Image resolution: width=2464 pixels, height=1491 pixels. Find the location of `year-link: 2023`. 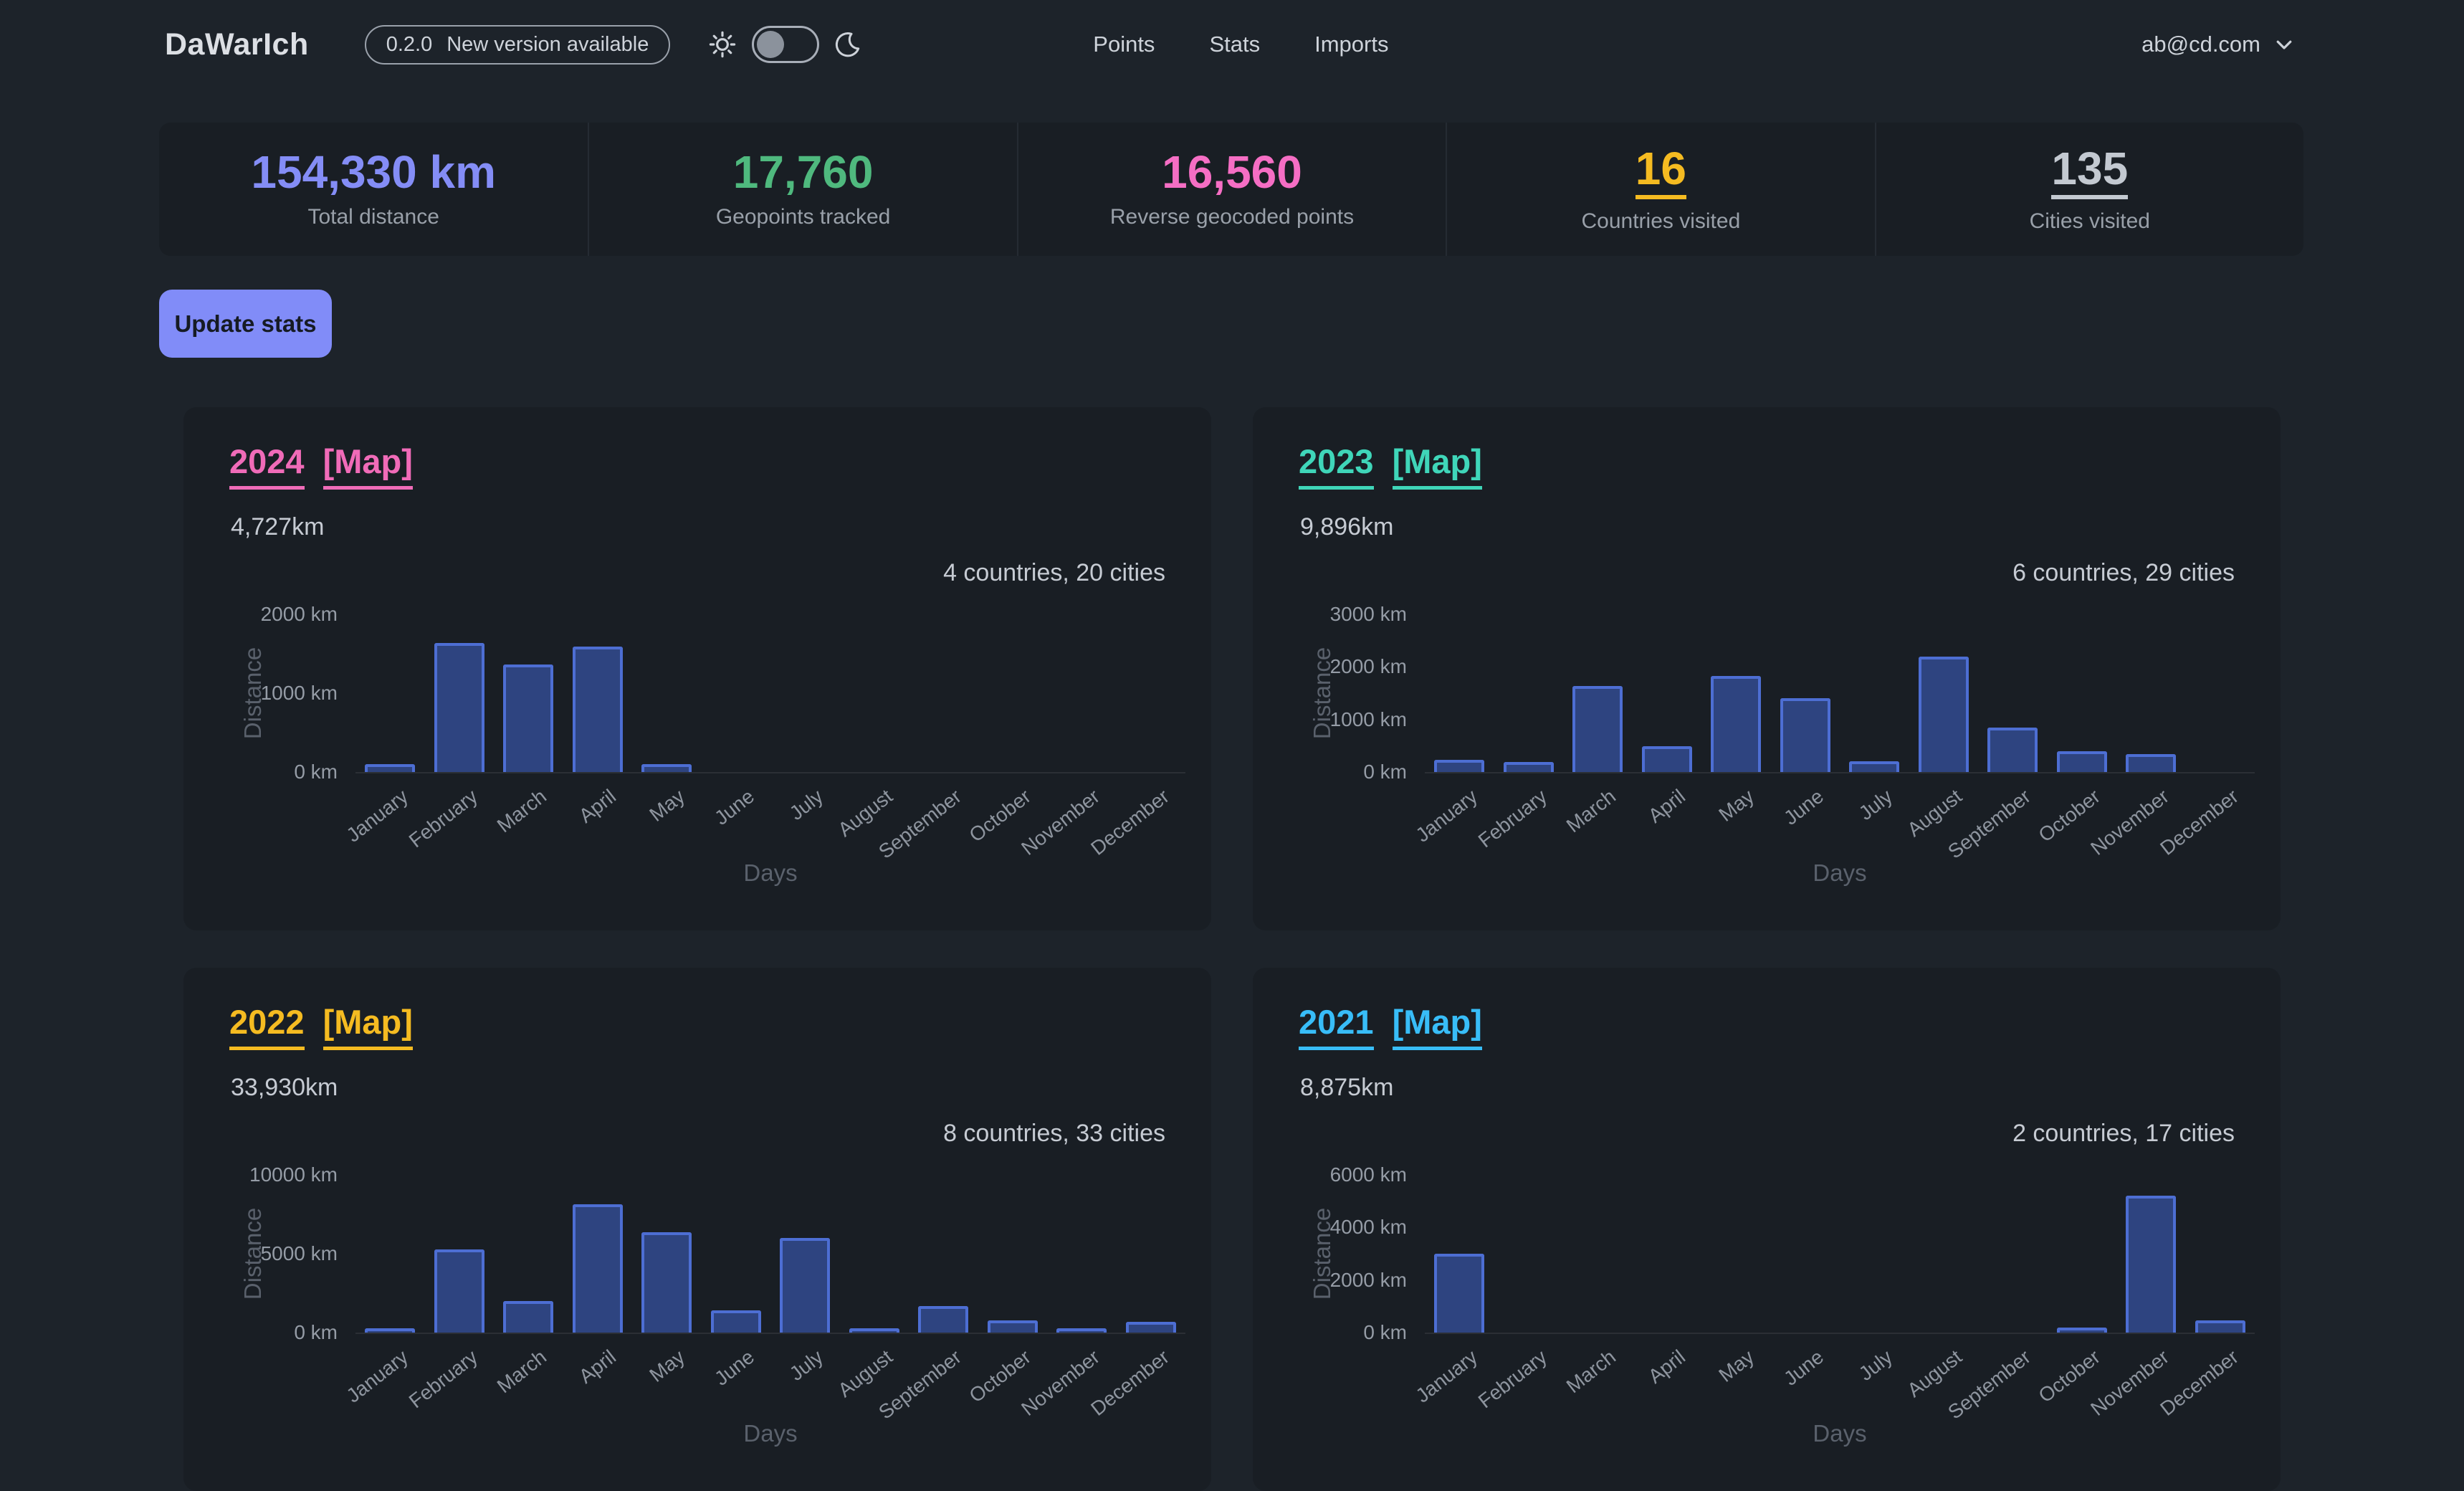

year-link: 2023 is located at coordinates (1337, 466).